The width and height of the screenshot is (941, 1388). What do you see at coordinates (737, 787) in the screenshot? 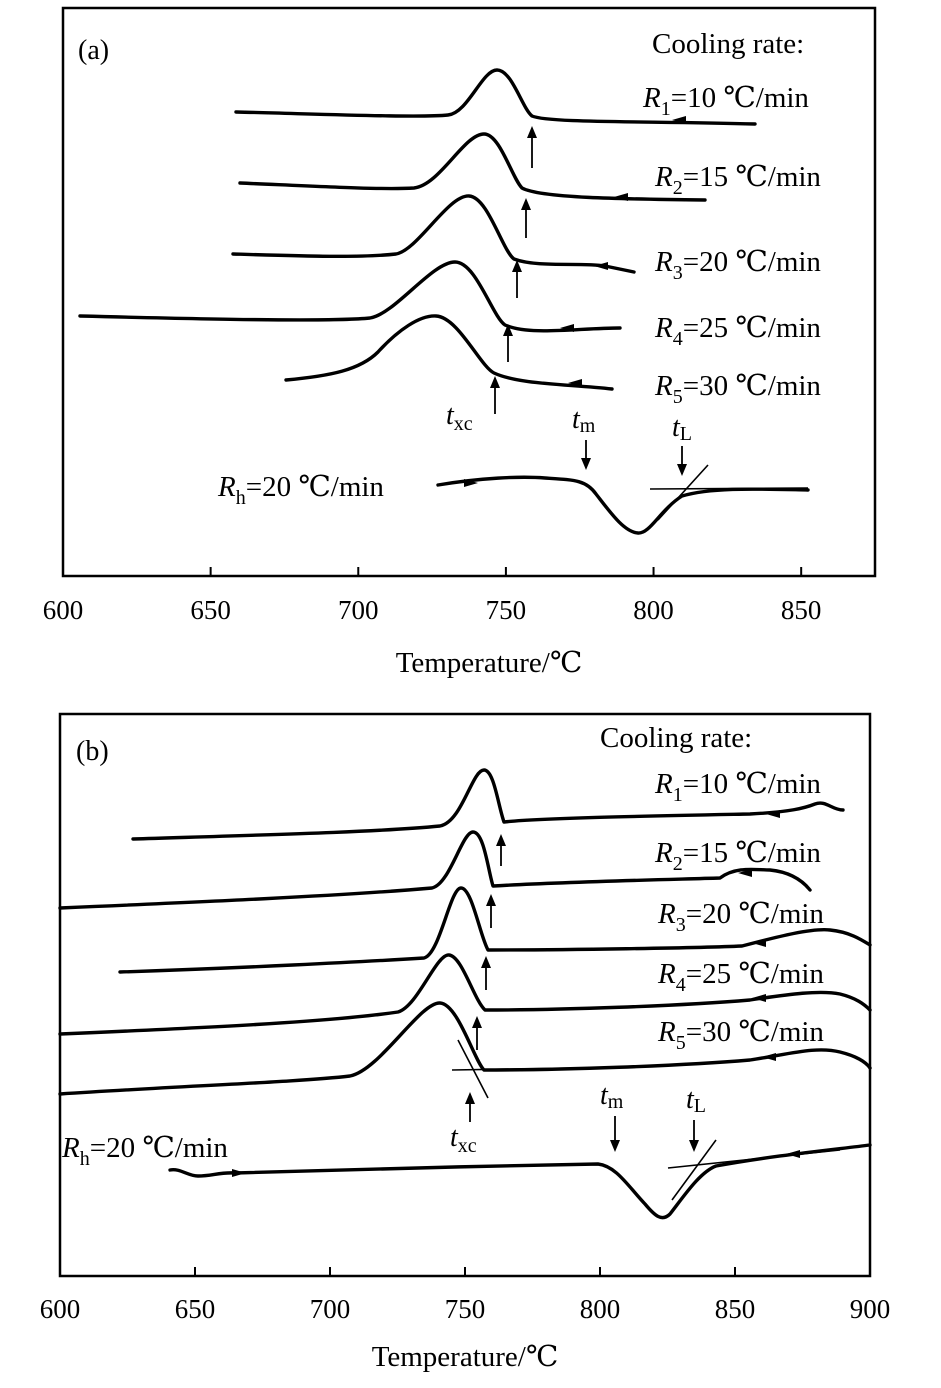
I see `rate-label-b1: R1=10 ℃/min` at bounding box center [737, 787].